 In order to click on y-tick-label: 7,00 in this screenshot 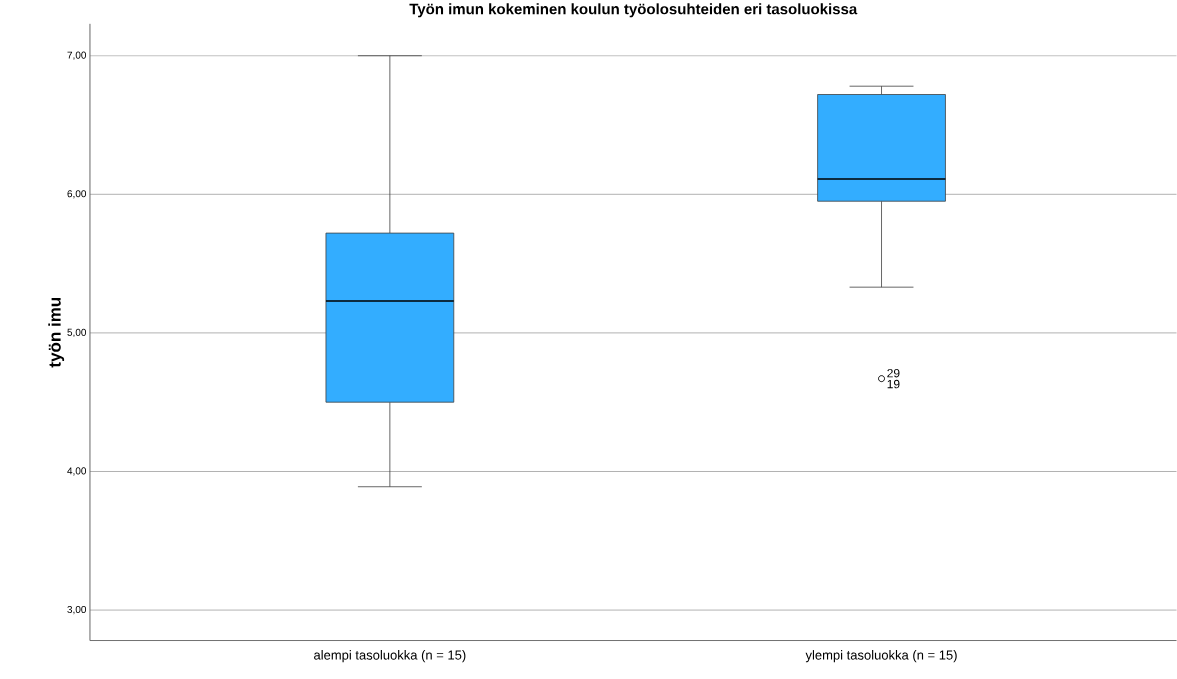, I will do `click(77, 56)`.